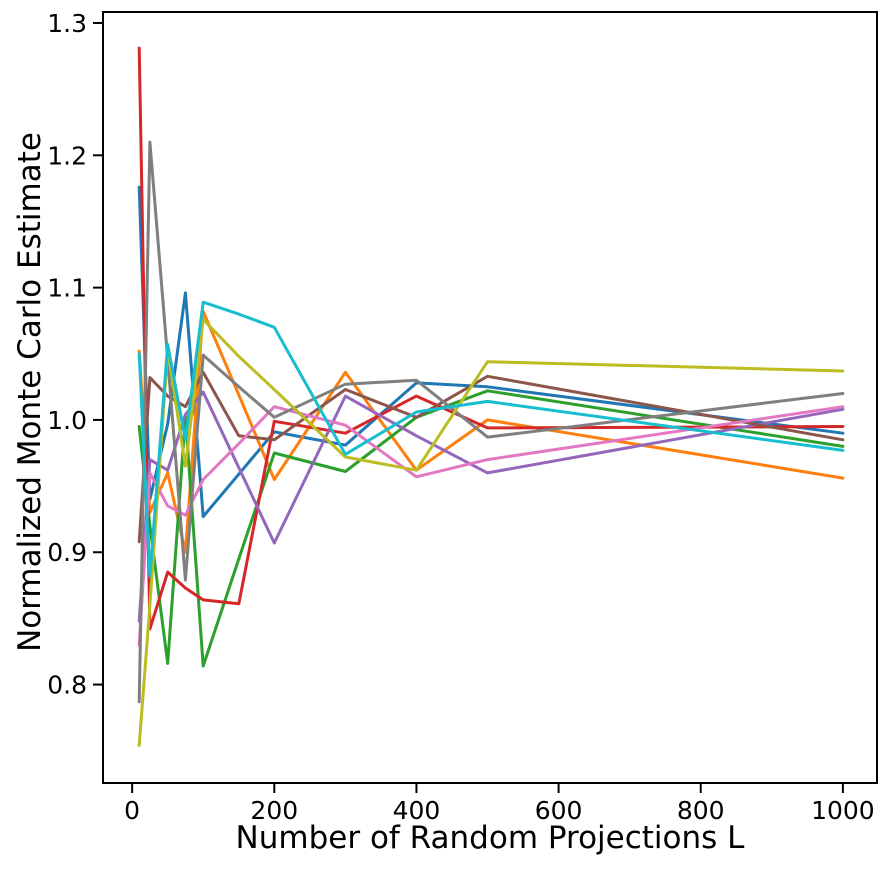 The height and width of the screenshot is (869, 888). What do you see at coordinates (67, 23) in the screenshot?
I see `y-tick-label: 1.3` at bounding box center [67, 23].